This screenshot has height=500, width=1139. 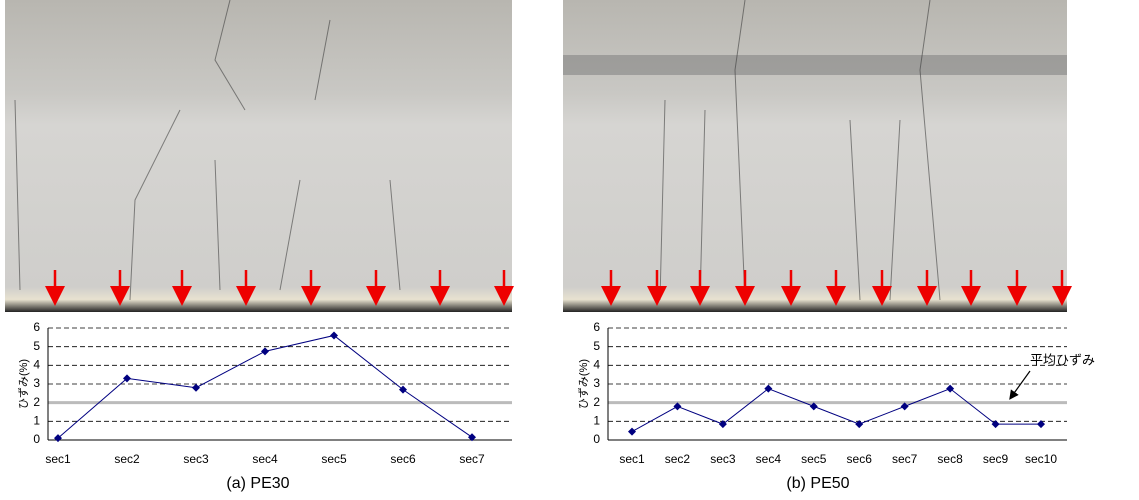 I want to click on x-tick-label: sec8, so click(x=950, y=459).